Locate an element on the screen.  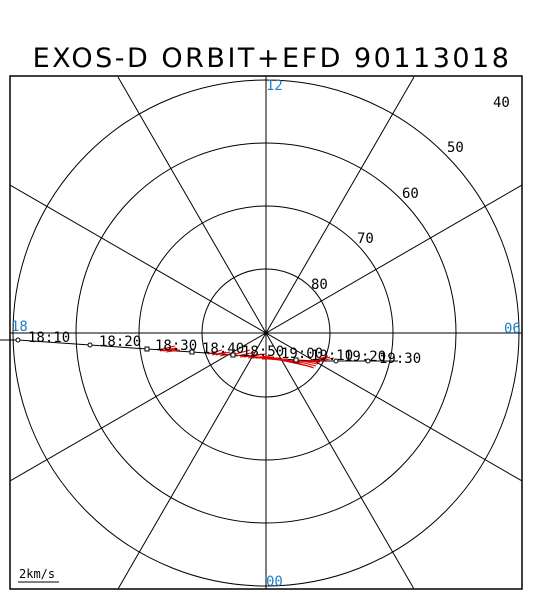
marker-1900 is located at coordinates (296, 360).